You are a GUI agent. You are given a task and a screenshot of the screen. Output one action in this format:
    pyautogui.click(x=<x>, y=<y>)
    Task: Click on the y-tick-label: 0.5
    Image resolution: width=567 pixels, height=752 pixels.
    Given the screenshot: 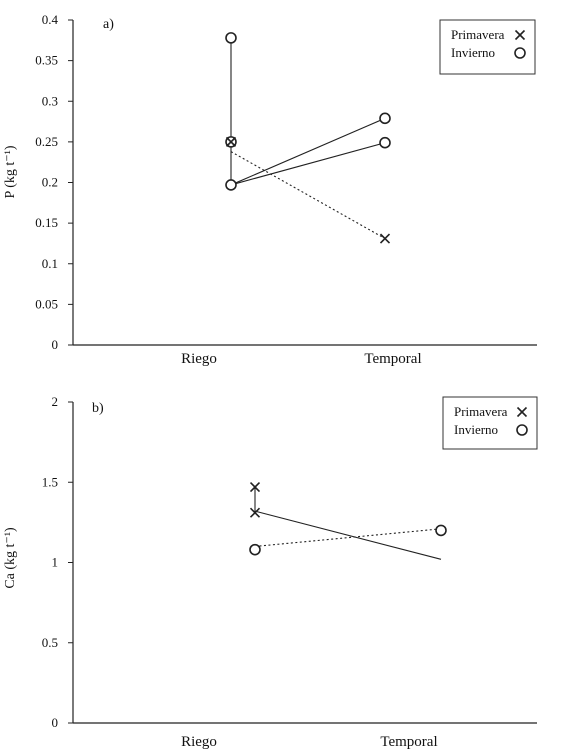 What is the action you would take?
    pyautogui.click(x=50, y=642)
    